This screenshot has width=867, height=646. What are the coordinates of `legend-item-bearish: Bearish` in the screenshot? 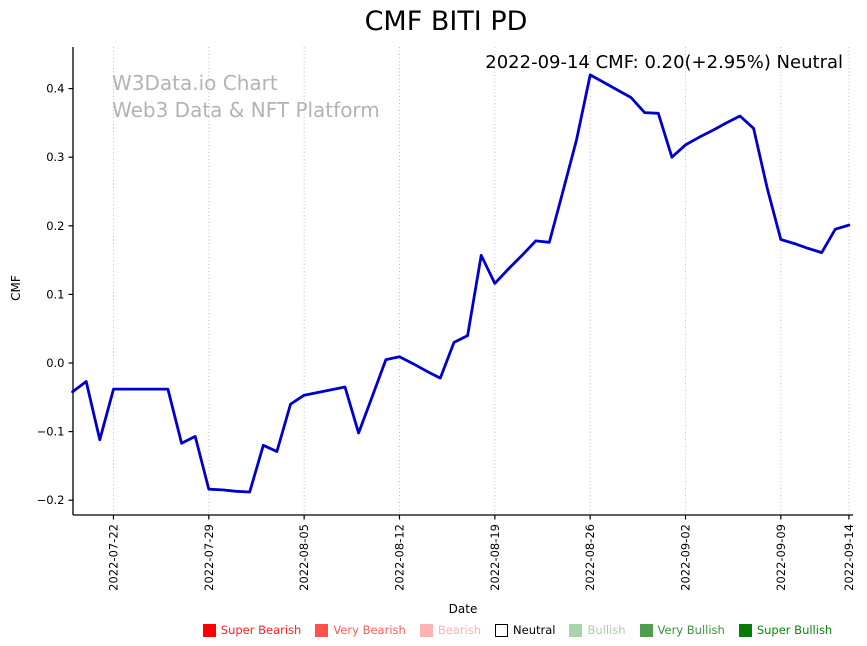 It's located at (450, 630).